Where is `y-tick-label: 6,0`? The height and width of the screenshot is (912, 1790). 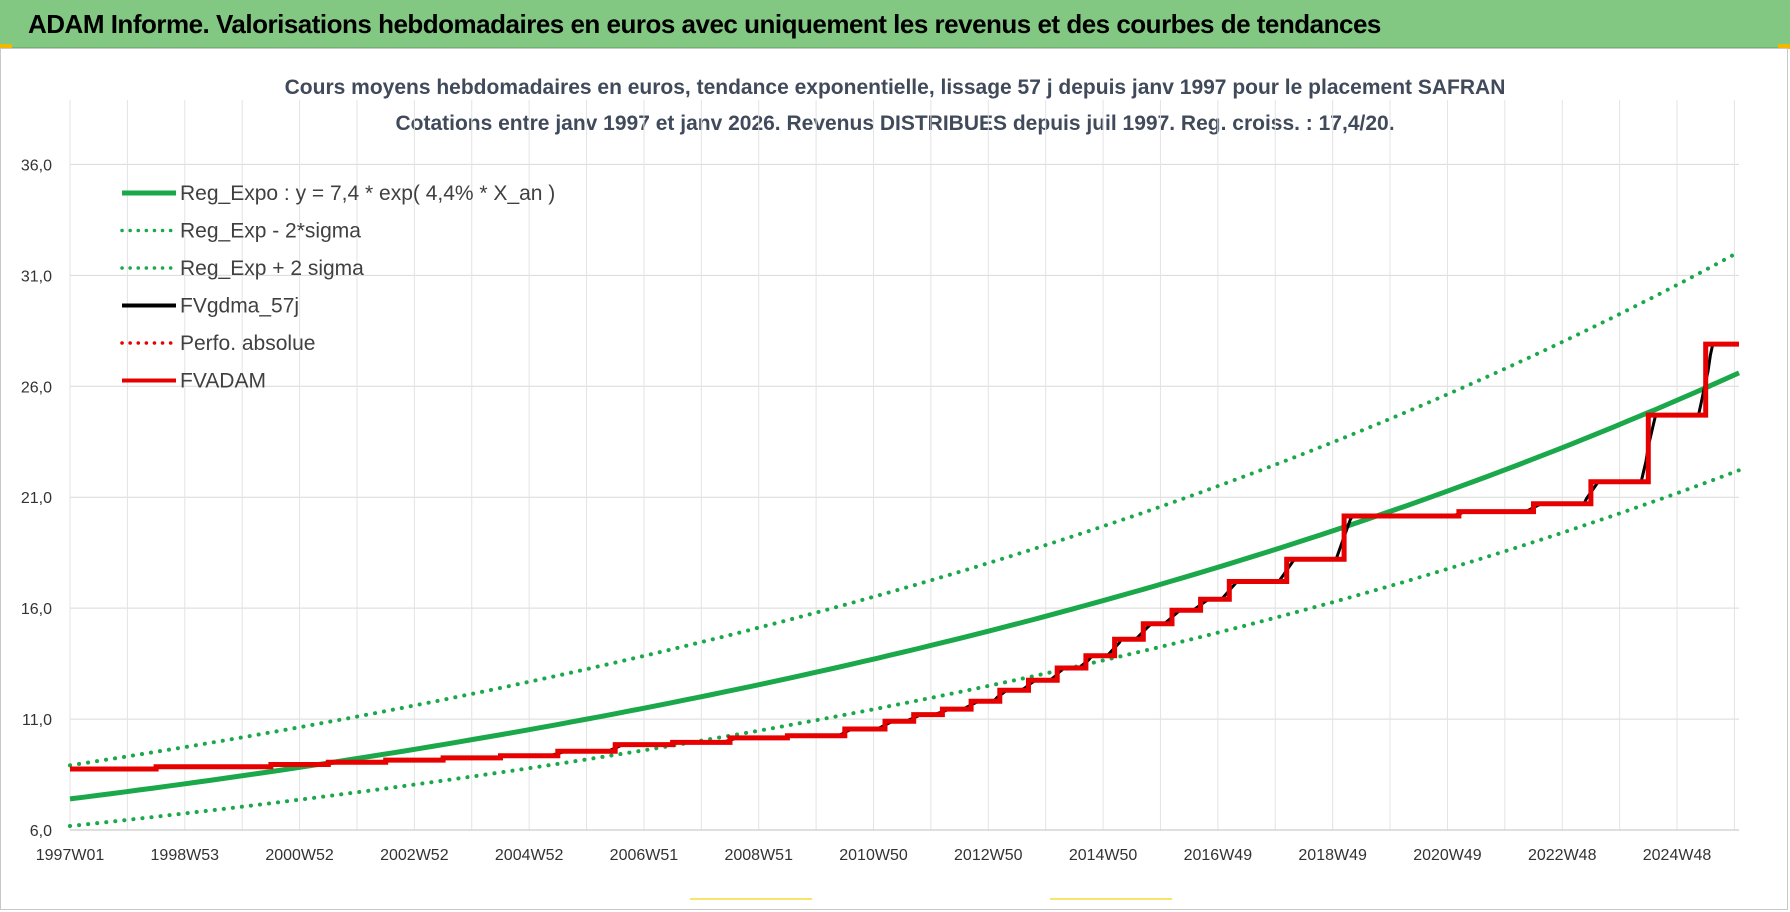
y-tick-label: 6,0 is located at coordinates (41, 831).